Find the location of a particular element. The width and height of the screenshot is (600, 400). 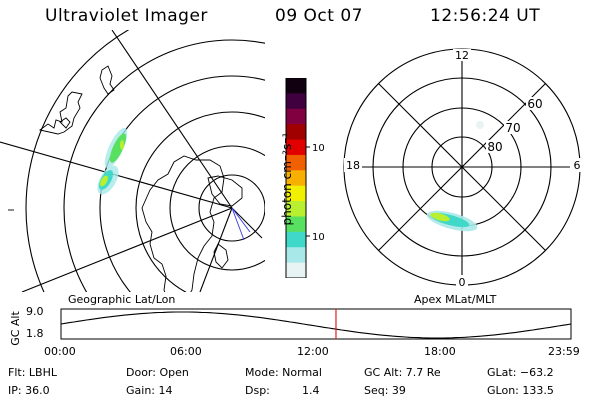

instrument-title: Ultraviolet Imager is located at coordinates (126, 16).